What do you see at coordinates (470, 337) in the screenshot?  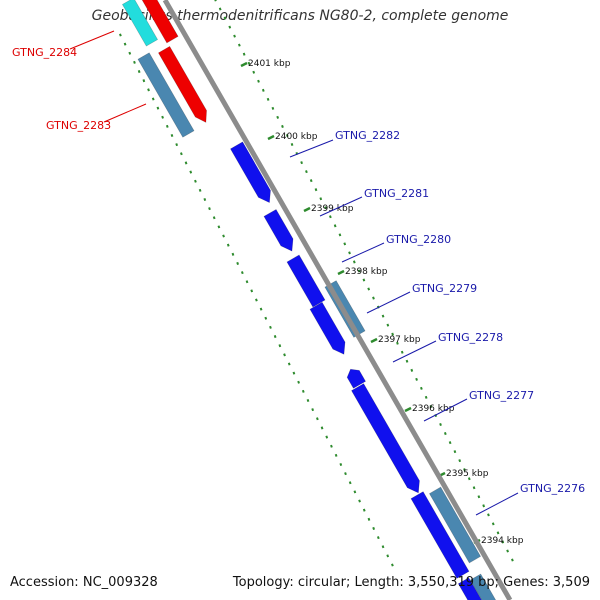 I see `gene-label: GTNG_2278` at bounding box center [470, 337].